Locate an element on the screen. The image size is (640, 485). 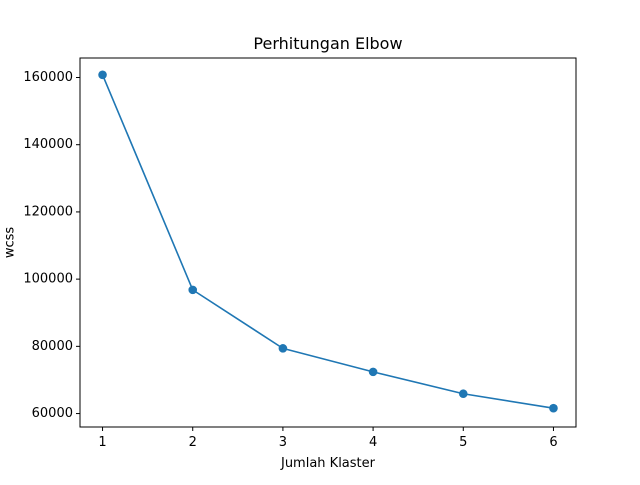
y-tick-label-1: 80000 is located at coordinates (52, 346).